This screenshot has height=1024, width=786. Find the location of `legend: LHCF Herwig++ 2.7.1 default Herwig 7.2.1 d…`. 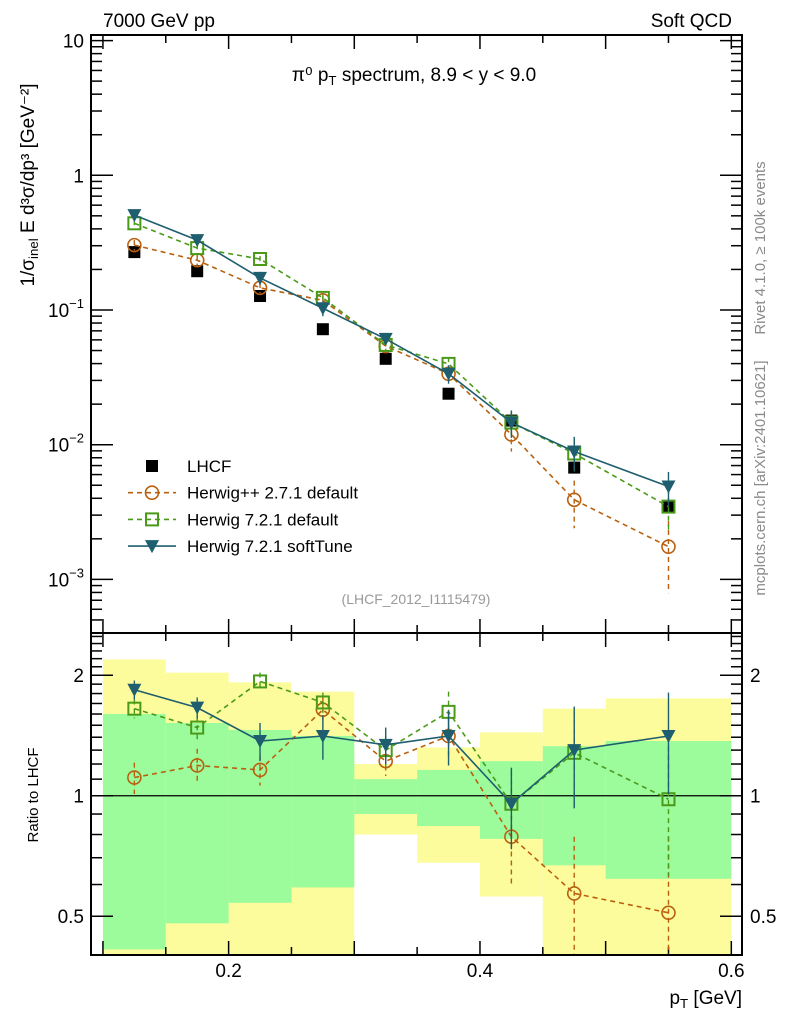

legend: LHCF Herwig++ 2.7.1 default Herwig 7.2.1 d… is located at coordinates (243, 506).